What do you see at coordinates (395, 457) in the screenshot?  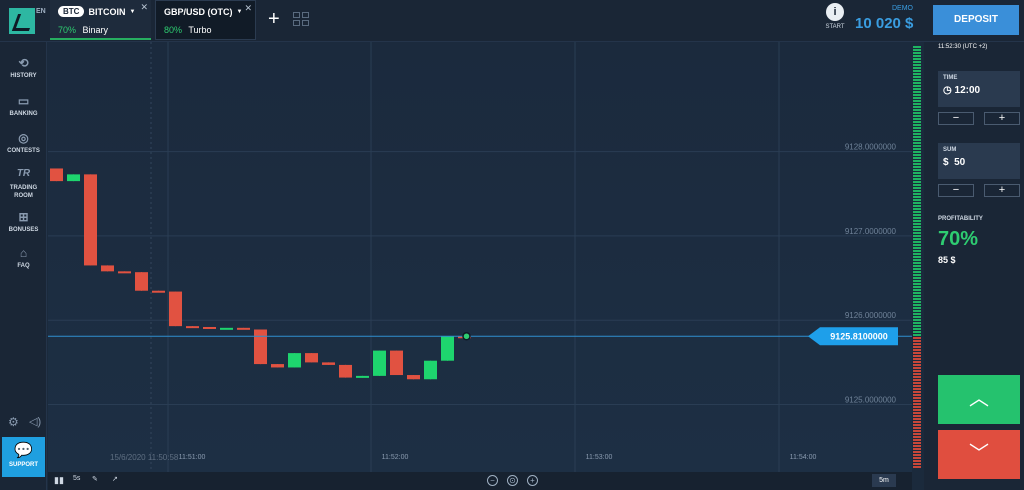 I see `time-tick-label: 11:52:00` at bounding box center [395, 457].